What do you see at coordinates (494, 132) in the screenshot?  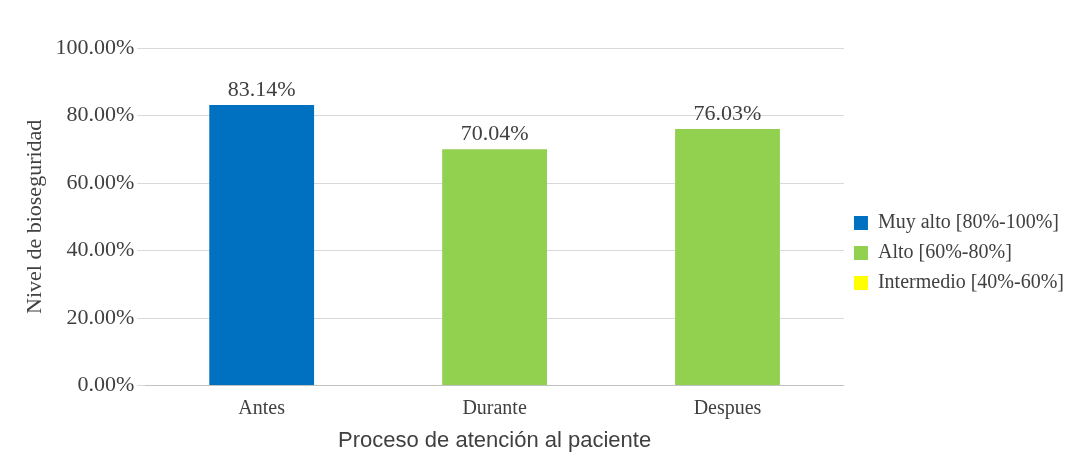 I see `data-label: 70.04%` at bounding box center [494, 132].